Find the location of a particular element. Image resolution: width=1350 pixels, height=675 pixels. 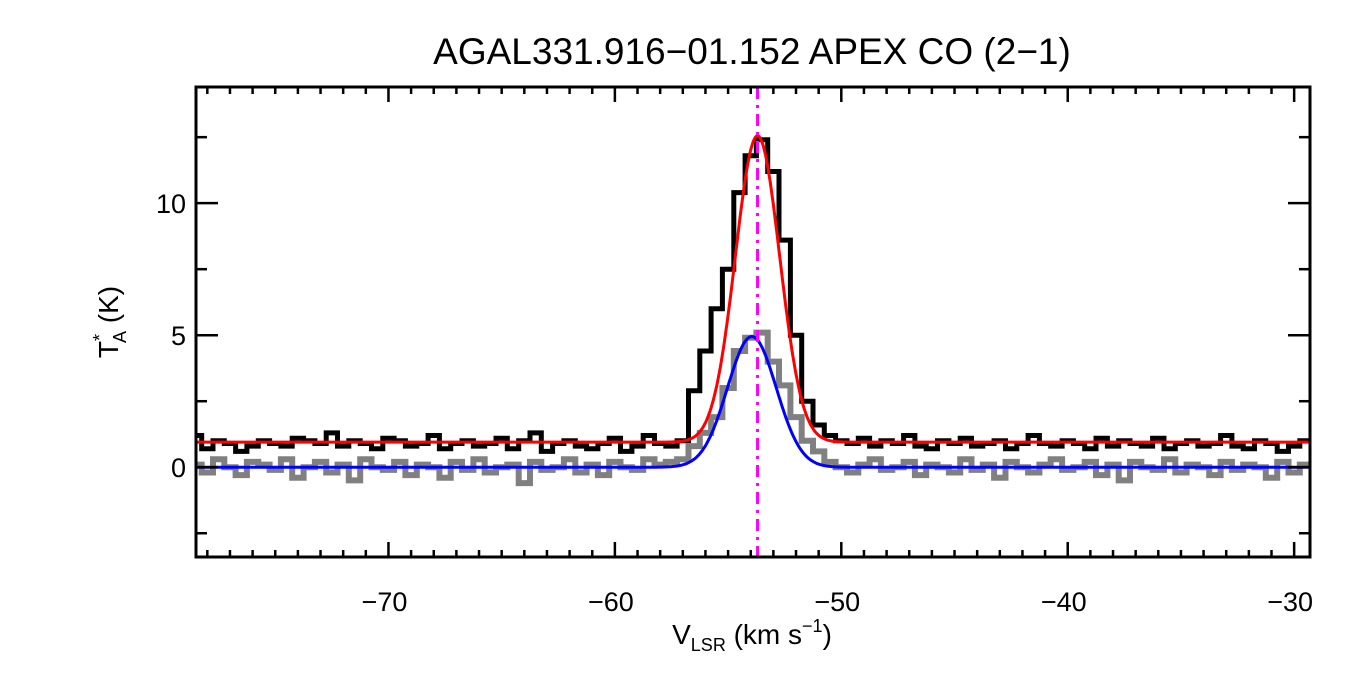

x-axis-title-sup: −1 is located at coordinates (812, 626).